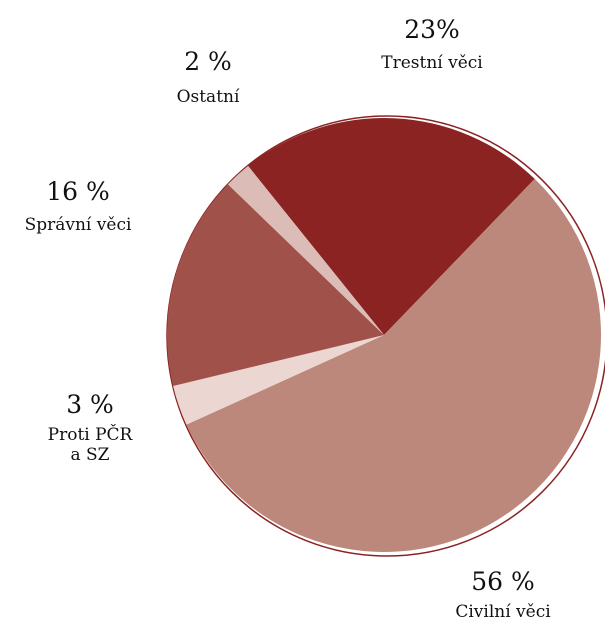  What do you see at coordinates (90, 404) in the screenshot?
I see `value-label: 3 %` at bounding box center [90, 404].